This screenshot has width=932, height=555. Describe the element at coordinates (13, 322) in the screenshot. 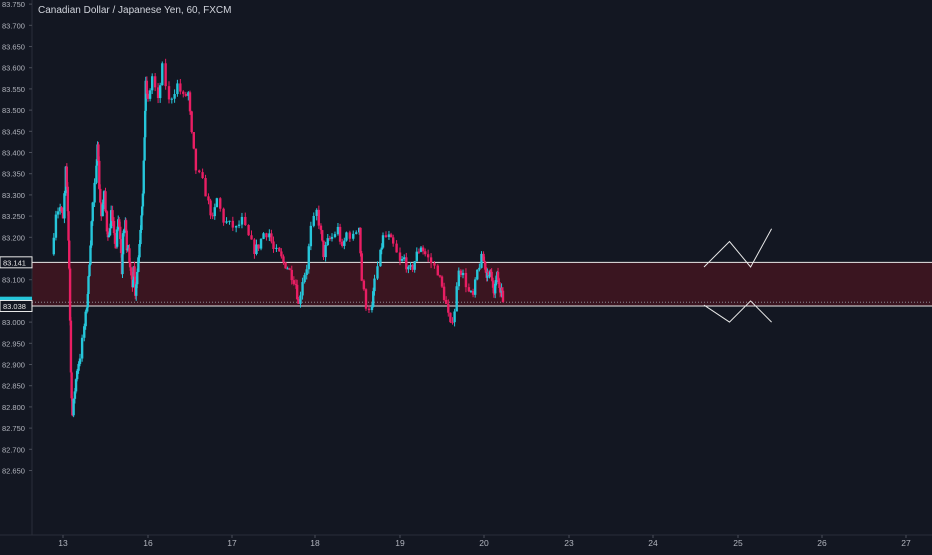

I see `y-tick-label: 83.000` at that location.